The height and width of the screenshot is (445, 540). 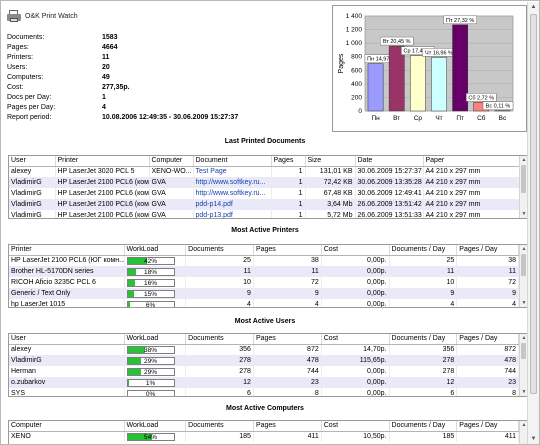 What do you see at coordinates (389, 161) in the screenshot?
I see `column-header: Date` at bounding box center [389, 161].